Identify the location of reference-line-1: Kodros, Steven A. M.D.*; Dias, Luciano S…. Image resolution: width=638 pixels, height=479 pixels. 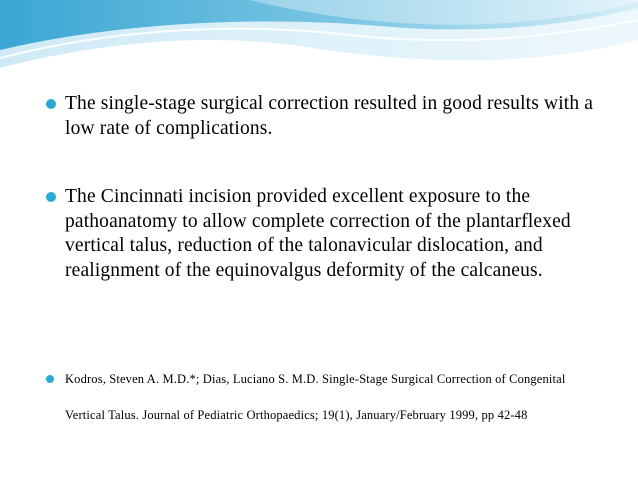
(315, 379).